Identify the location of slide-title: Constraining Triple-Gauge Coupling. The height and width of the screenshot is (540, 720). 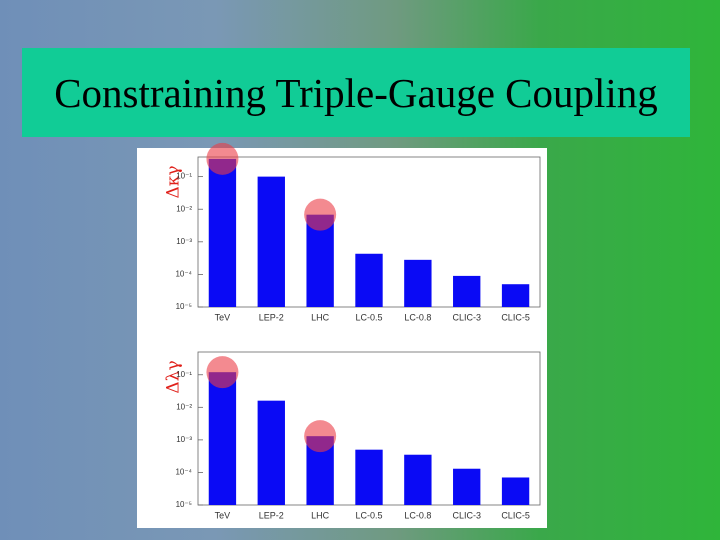
(356, 92).